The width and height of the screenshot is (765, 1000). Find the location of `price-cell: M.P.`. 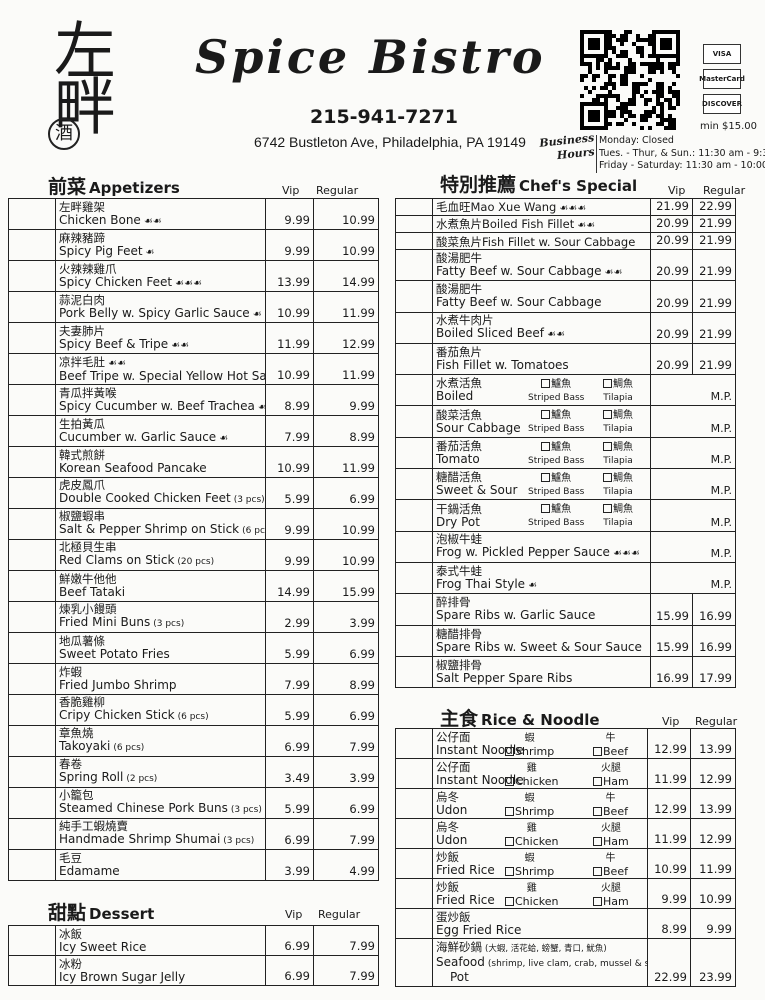

price-cell: M.P. is located at coordinates (693, 390).